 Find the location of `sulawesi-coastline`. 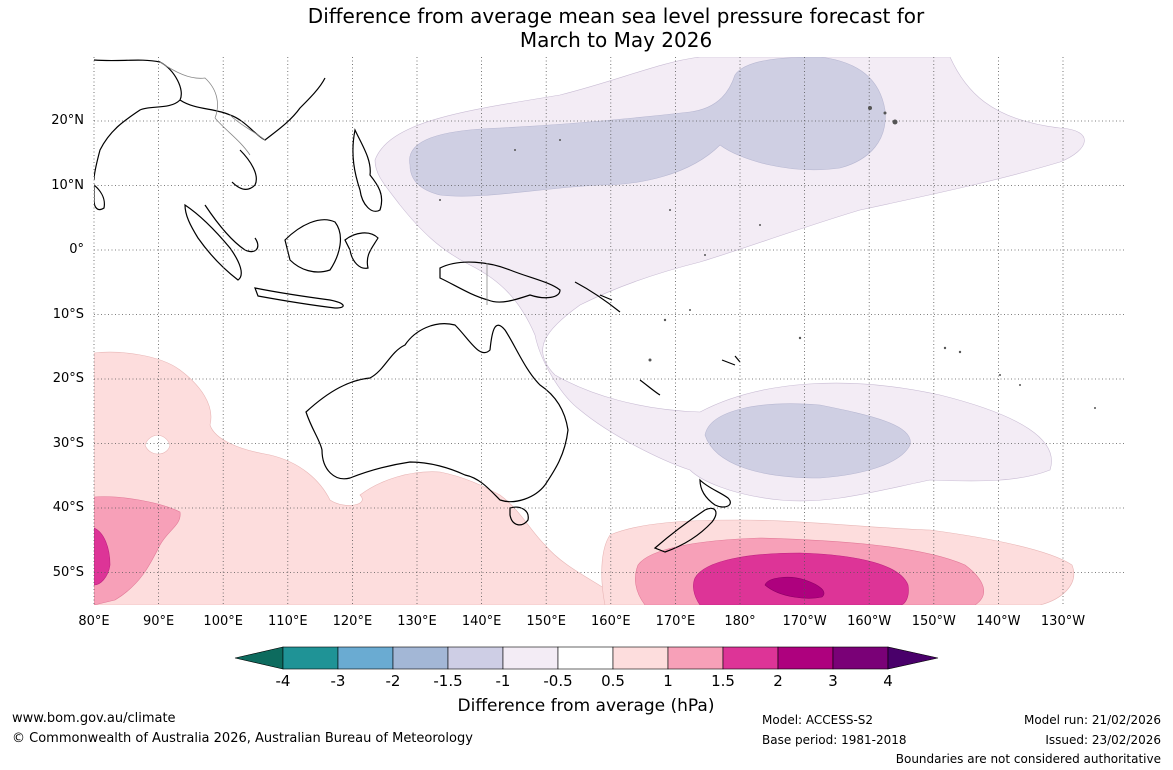

sulawesi-coastline is located at coordinates (361, 250).